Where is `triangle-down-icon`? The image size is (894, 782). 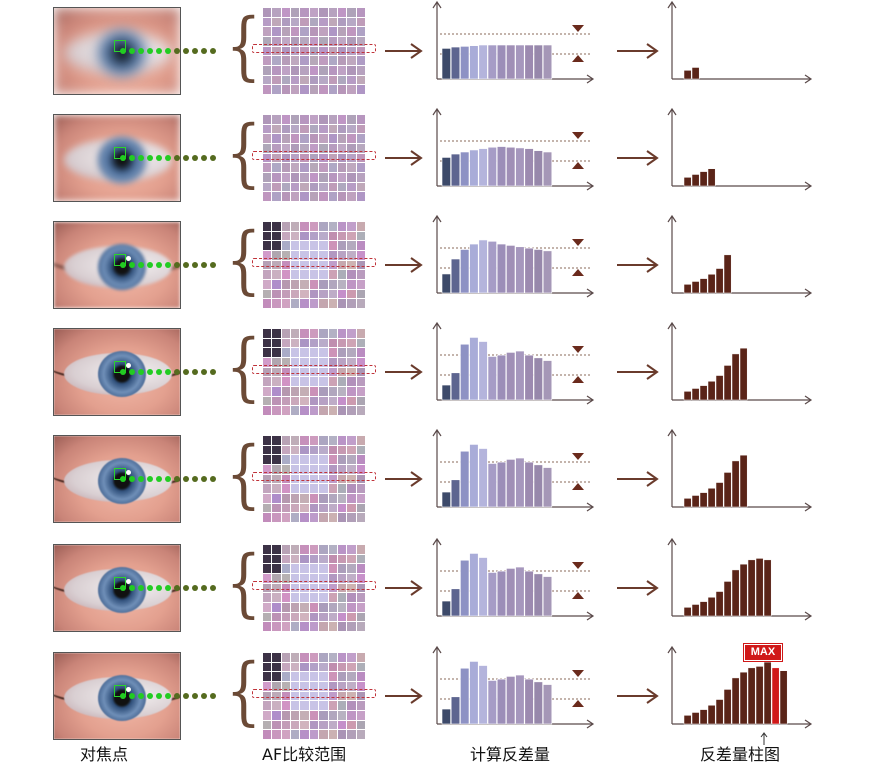 triangle-down-icon is located at coordinates (578, 565).